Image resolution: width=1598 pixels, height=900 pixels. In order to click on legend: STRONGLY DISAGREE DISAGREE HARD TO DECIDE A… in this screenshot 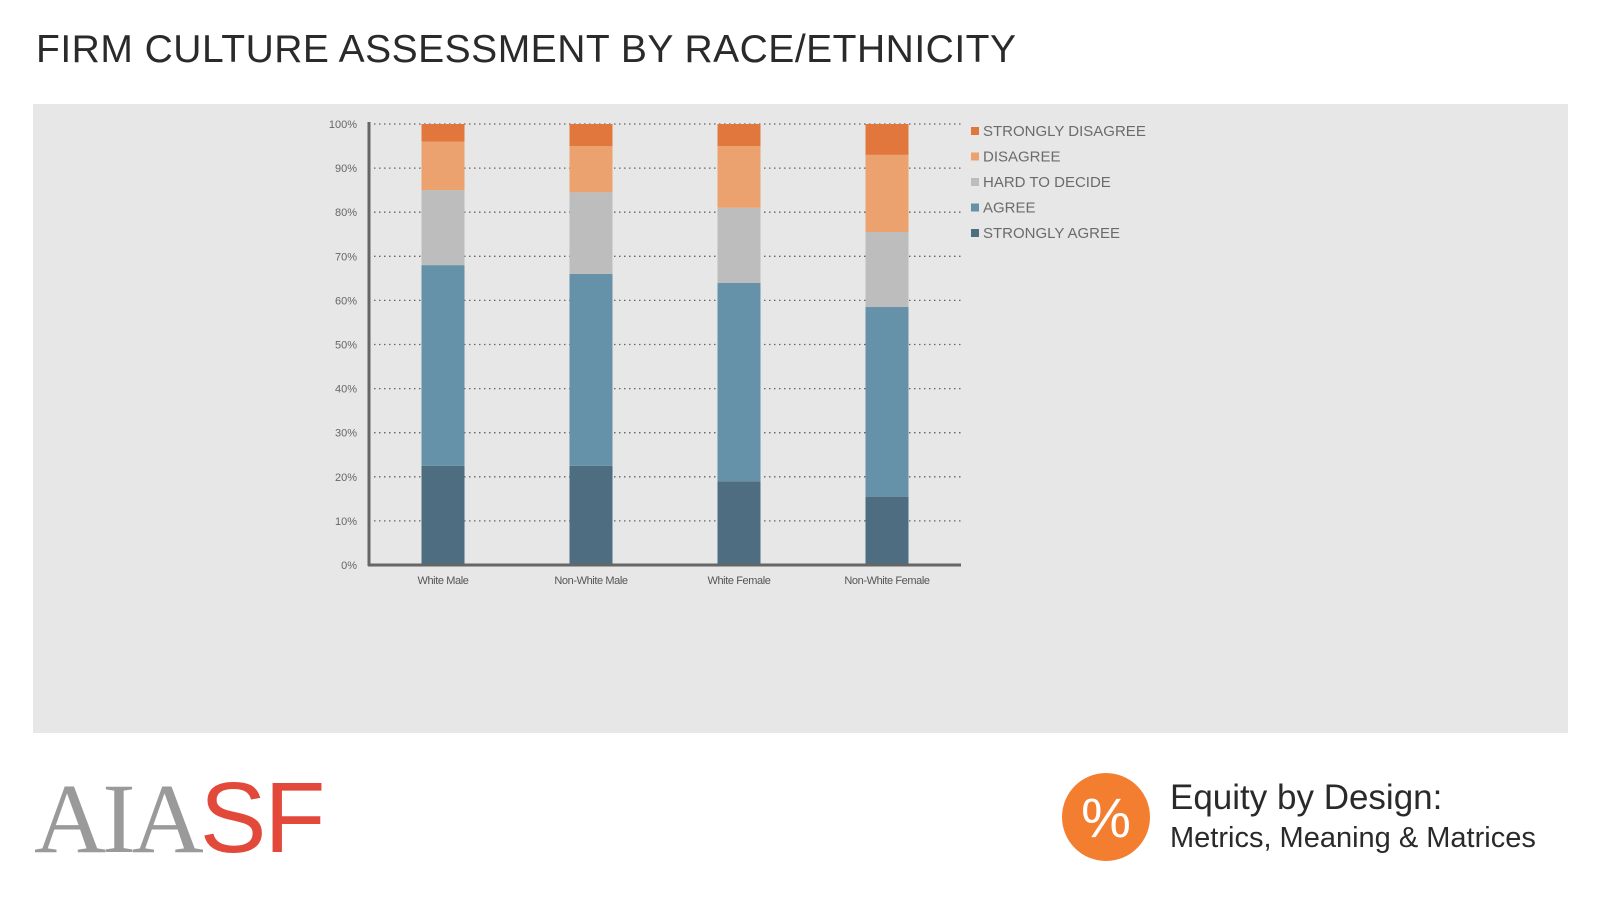, I will do `click(1058, 182)`.